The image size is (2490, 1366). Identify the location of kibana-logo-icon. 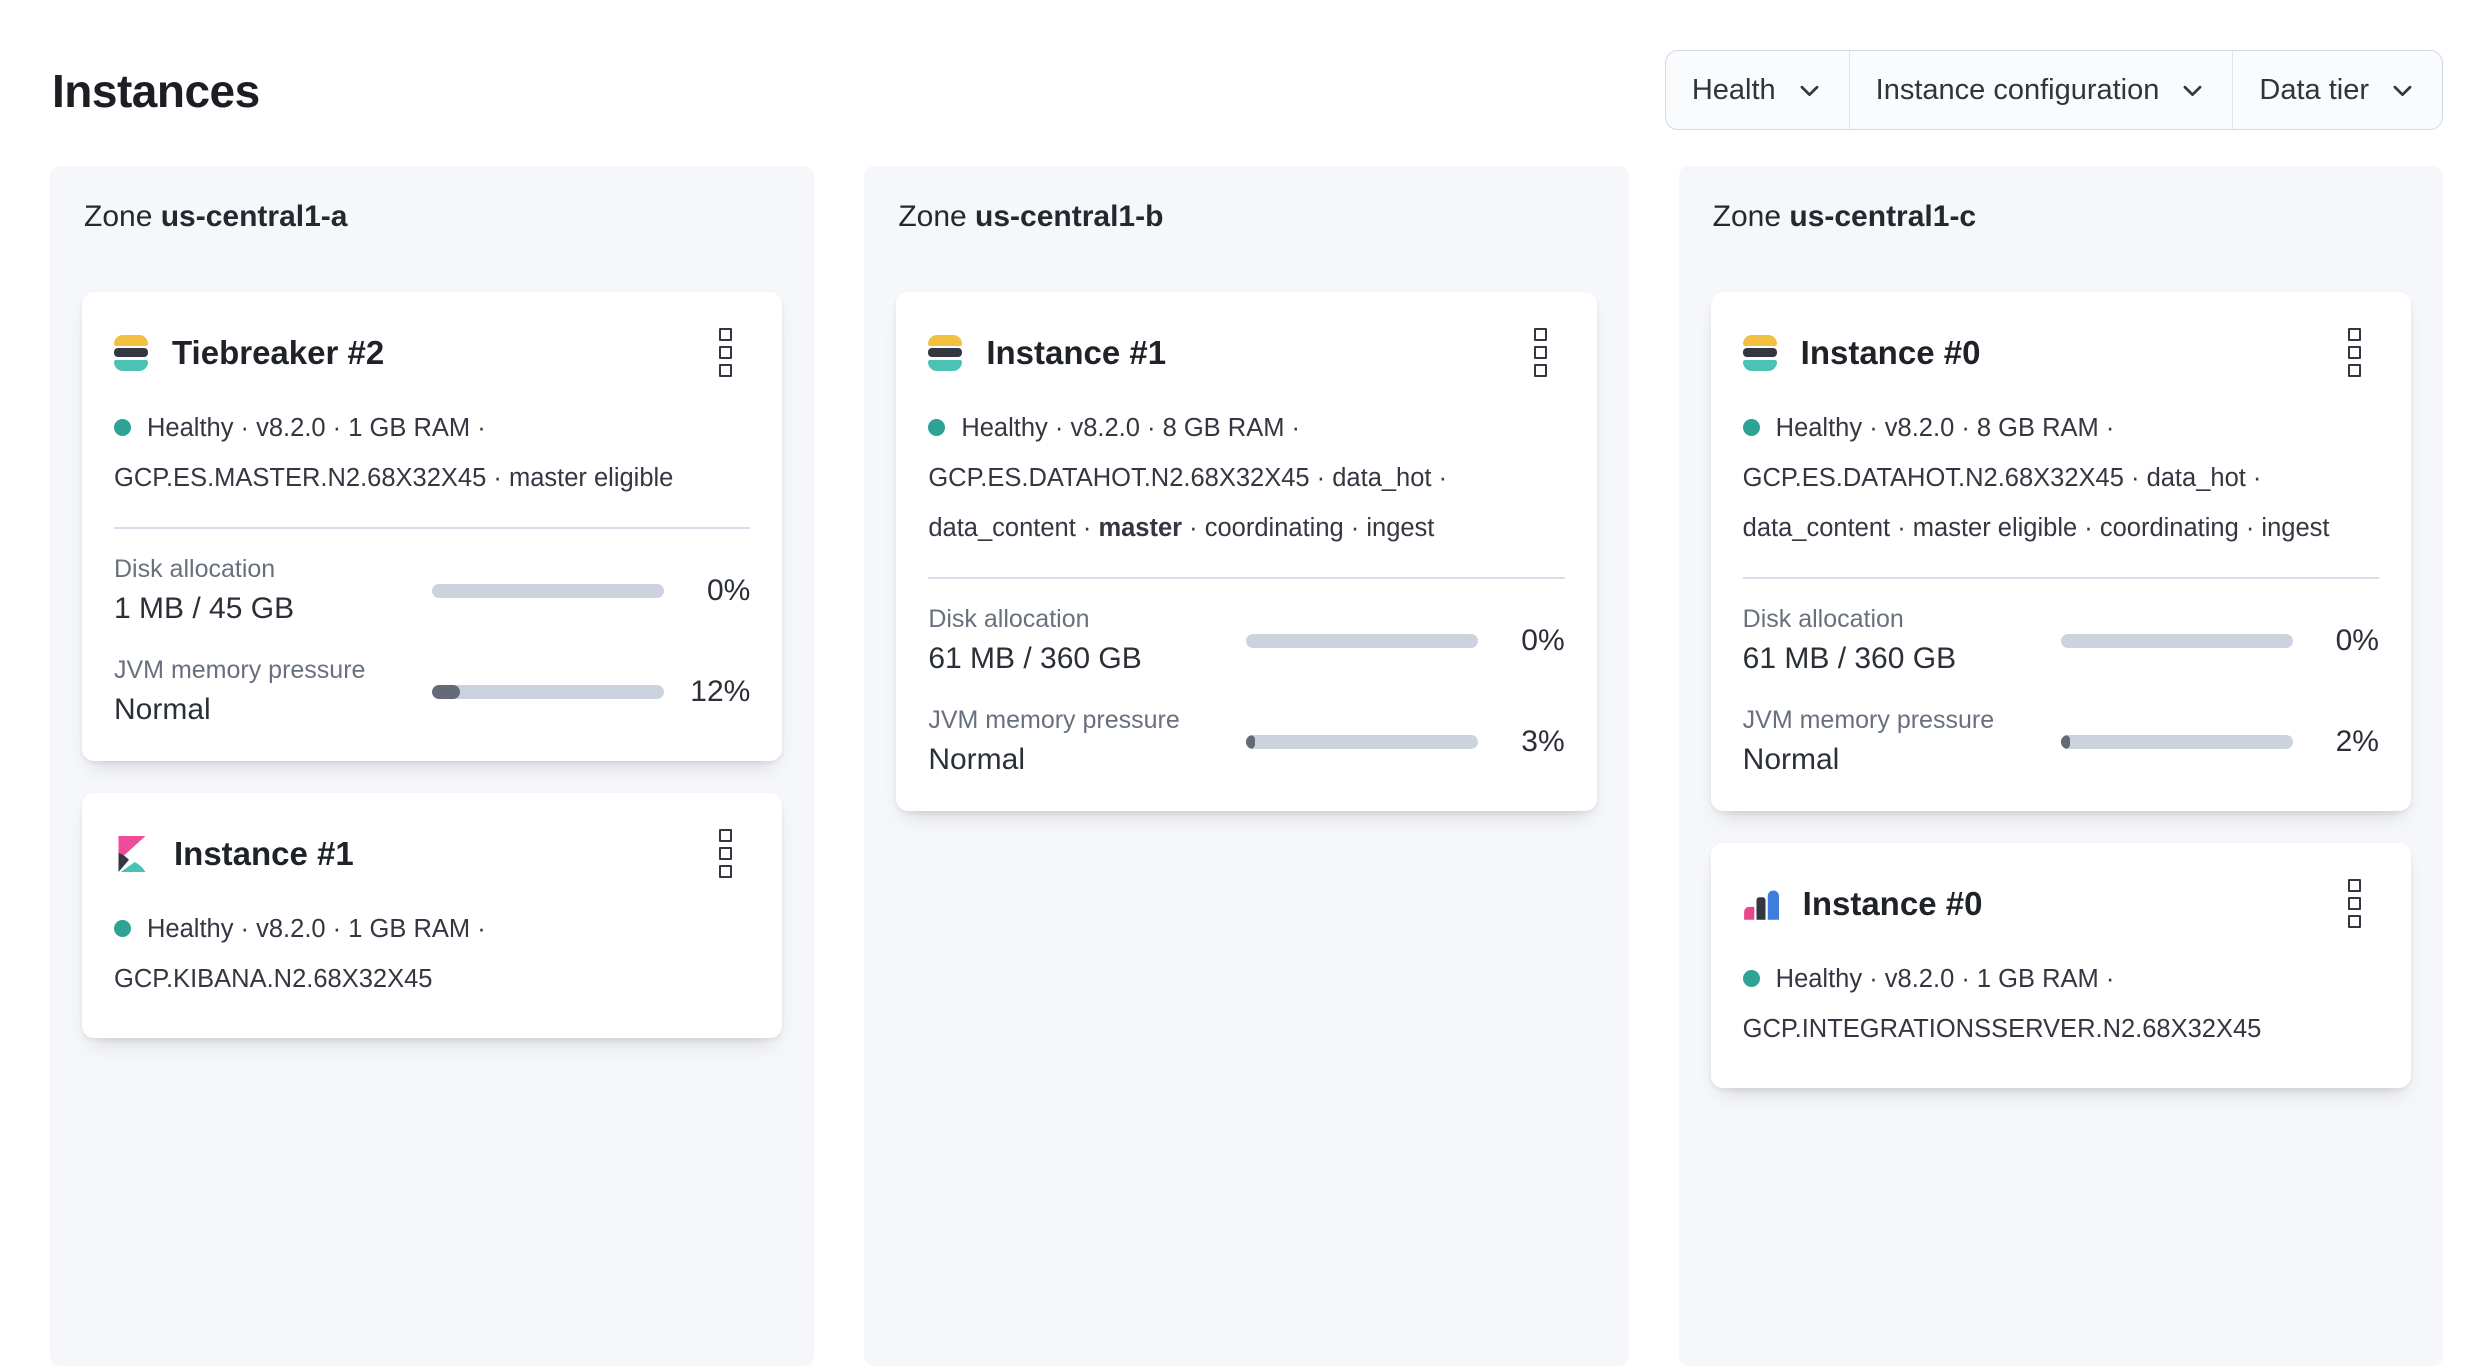
(132, 853).